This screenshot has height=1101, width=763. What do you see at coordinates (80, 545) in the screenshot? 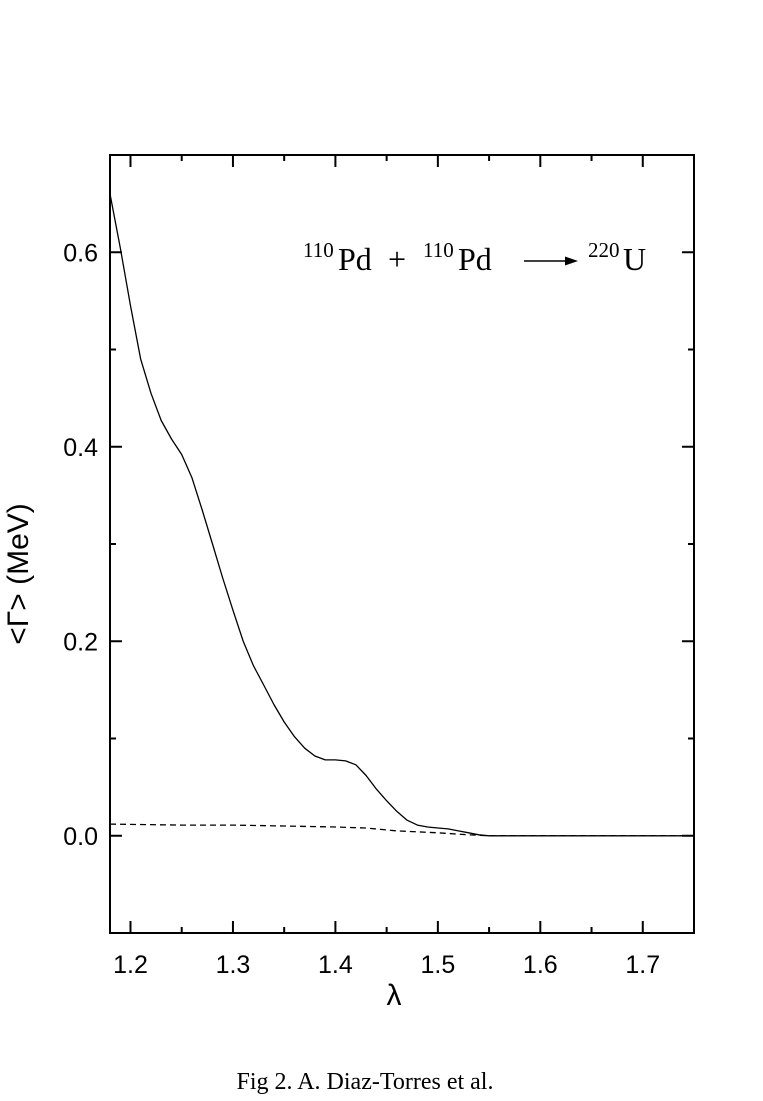
I see `y-tick-labels: 0.0 0.2 0.4 0.6` at bounding box center [80, 545].